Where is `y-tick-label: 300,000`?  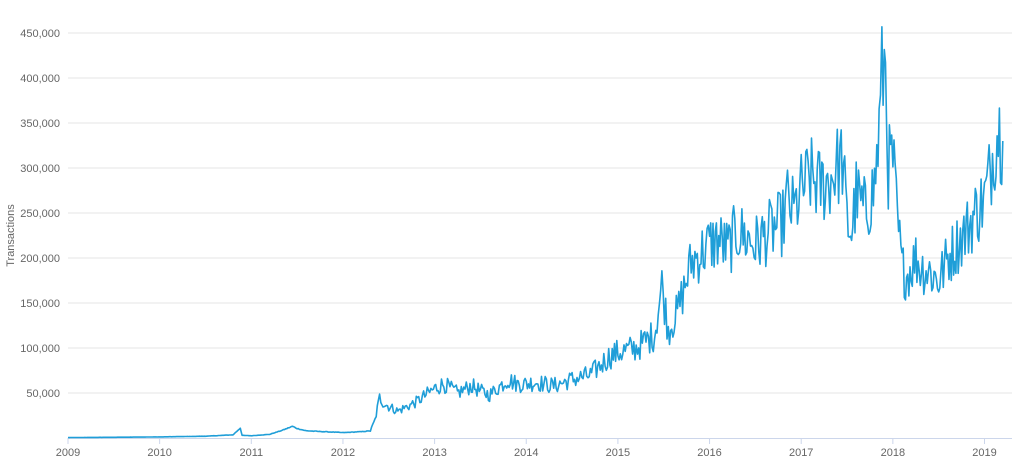
y-tick-label: 300,000 is located at coordinates (40, 169).